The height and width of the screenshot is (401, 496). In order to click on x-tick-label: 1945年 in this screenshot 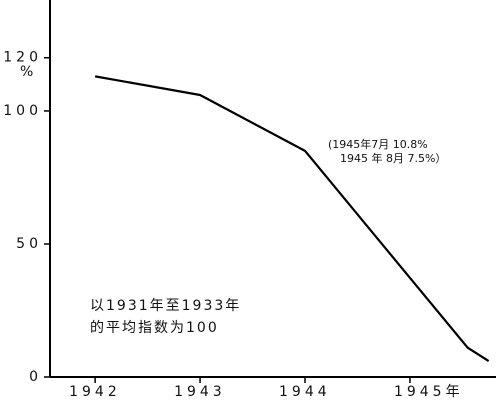, I will do `click(429, 392)`.